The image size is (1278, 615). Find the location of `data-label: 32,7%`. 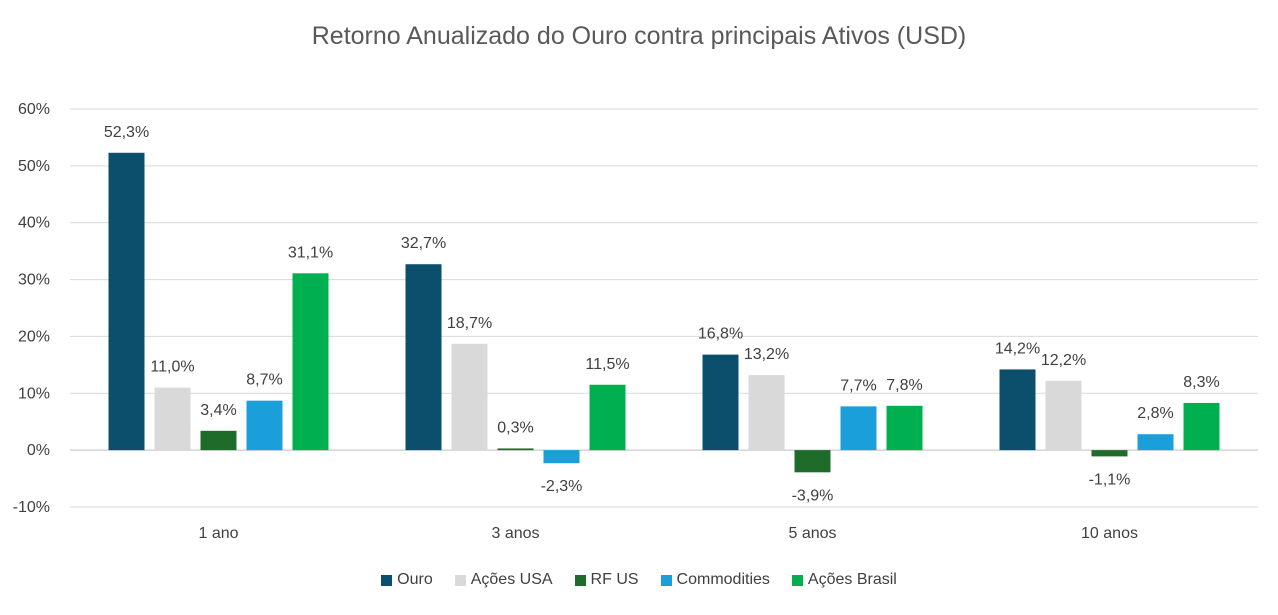

data-label: 32,7% is located at coordinates (423, 243).